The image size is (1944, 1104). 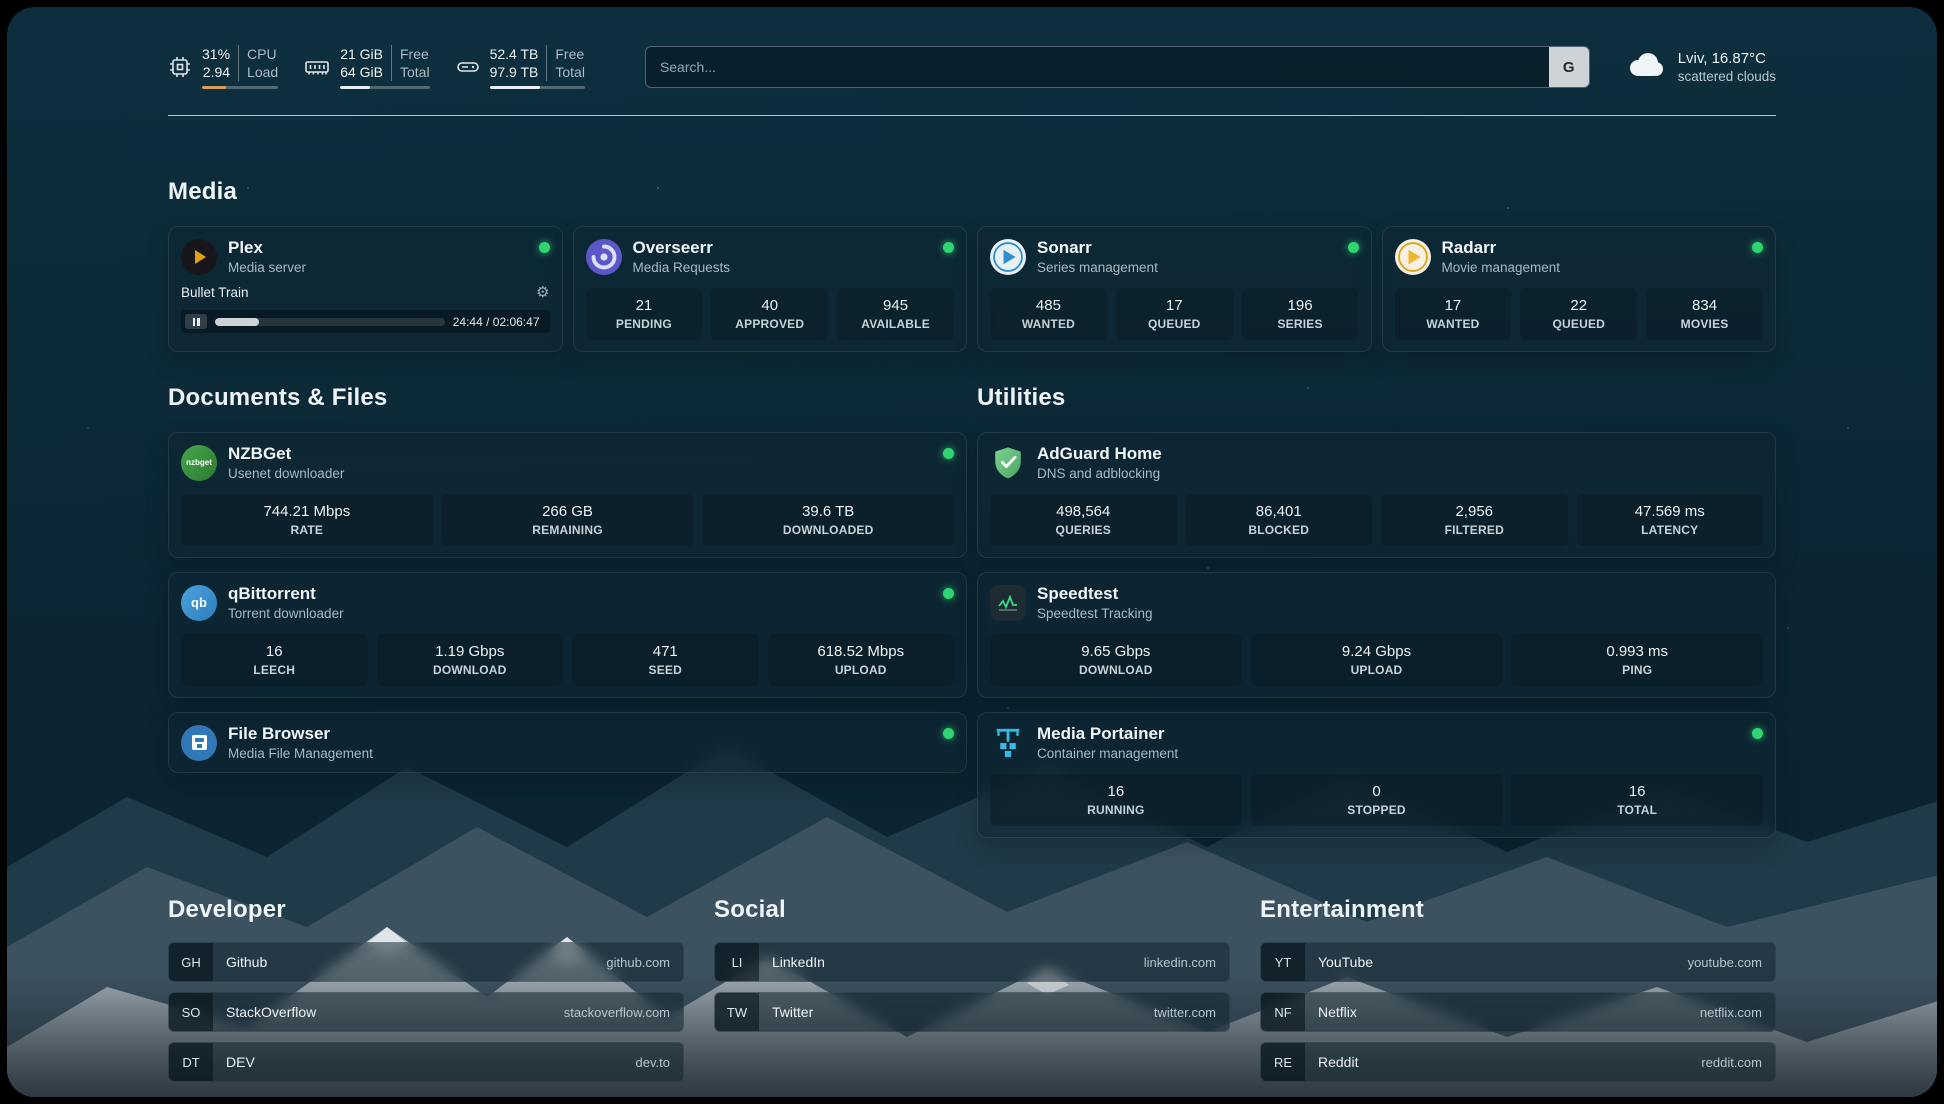 I want to click on stat-label: WANTED, so click(x=1048, y=324).